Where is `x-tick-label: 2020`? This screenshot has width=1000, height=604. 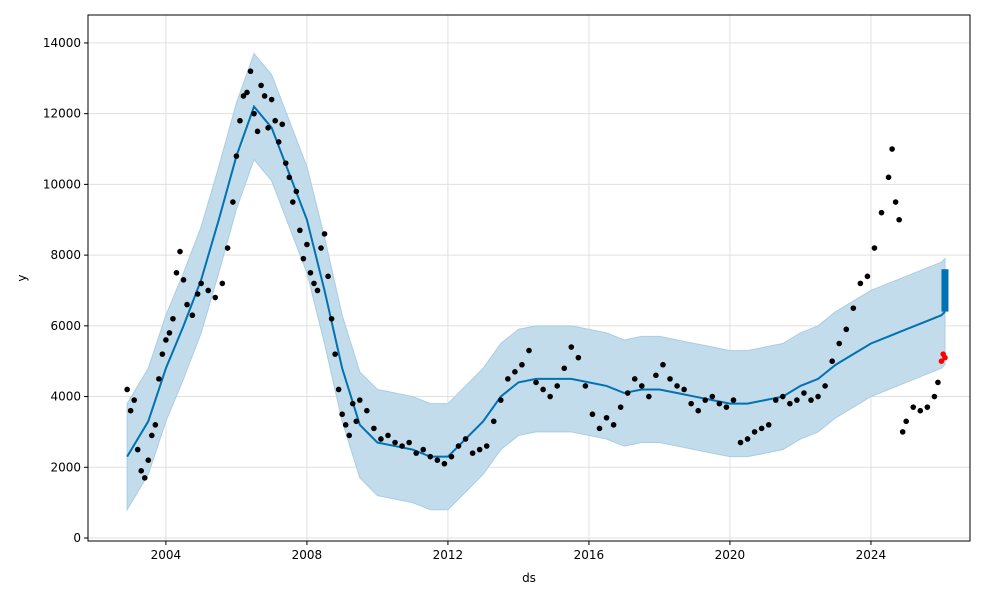
x-tick-label: 2020 is located at coordinates (730, 555).